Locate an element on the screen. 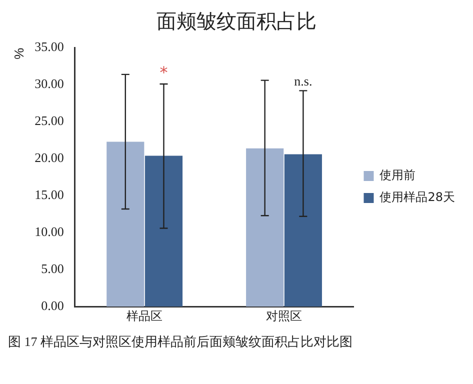 This screenshot has width=473, height=384. y-axis-title: % is located at coordinates (18, 53).